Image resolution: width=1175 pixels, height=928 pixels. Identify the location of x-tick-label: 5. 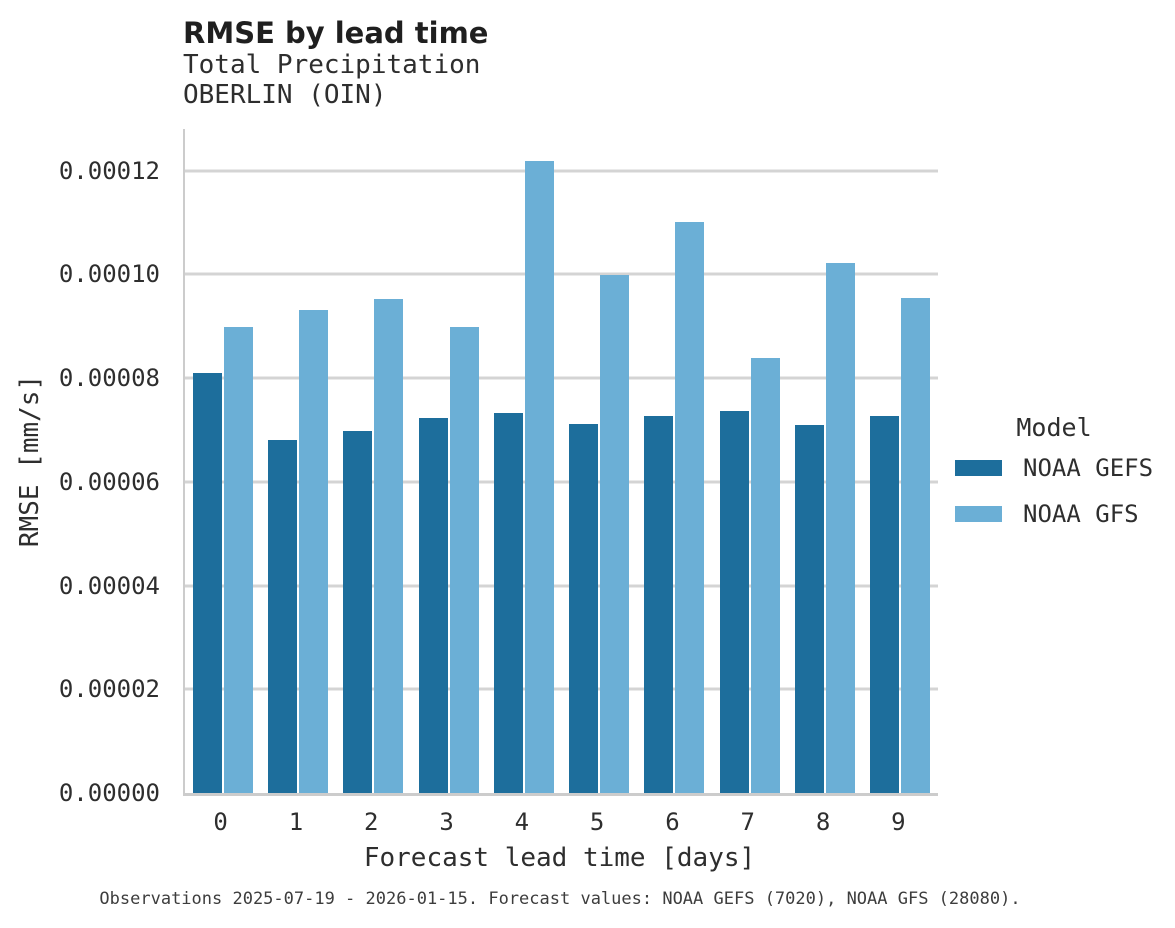
(597, 822).